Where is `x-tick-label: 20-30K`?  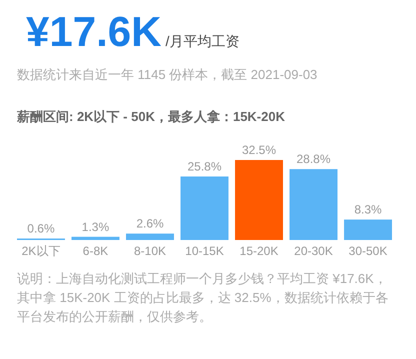 x-tick-label: 20-30K is located at coordinates (313, 251).